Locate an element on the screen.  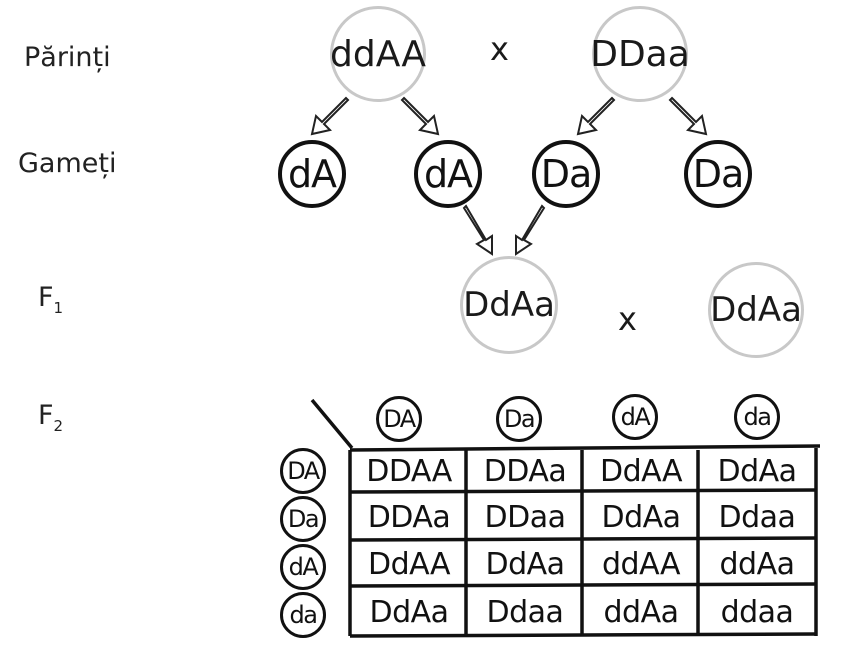
cross-symbol-f1: x is located at coordinates (627, 319).